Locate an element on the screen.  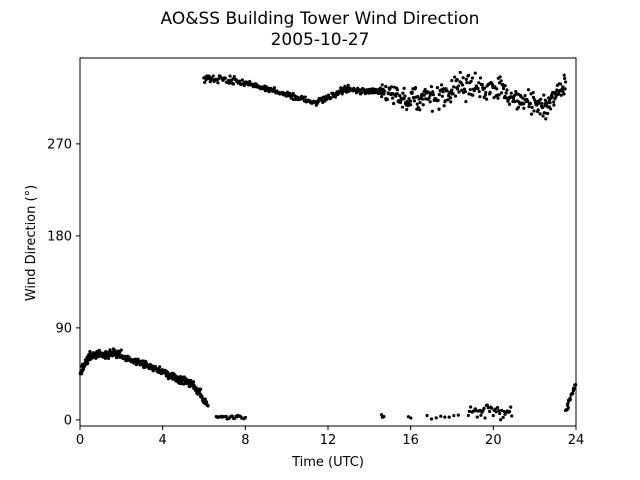
y-tick-label: 90 is located at coordinates (63, 328).